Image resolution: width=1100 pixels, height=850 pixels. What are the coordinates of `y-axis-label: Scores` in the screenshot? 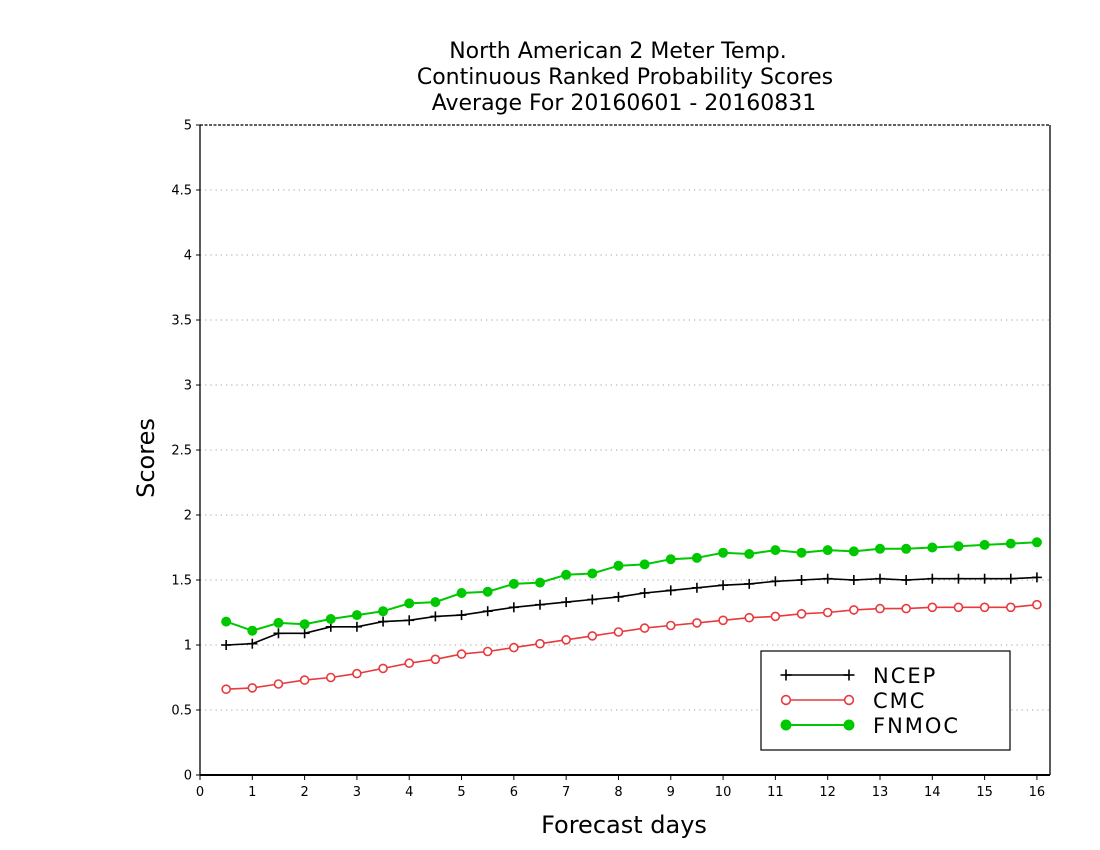 It's located at (146, 458).